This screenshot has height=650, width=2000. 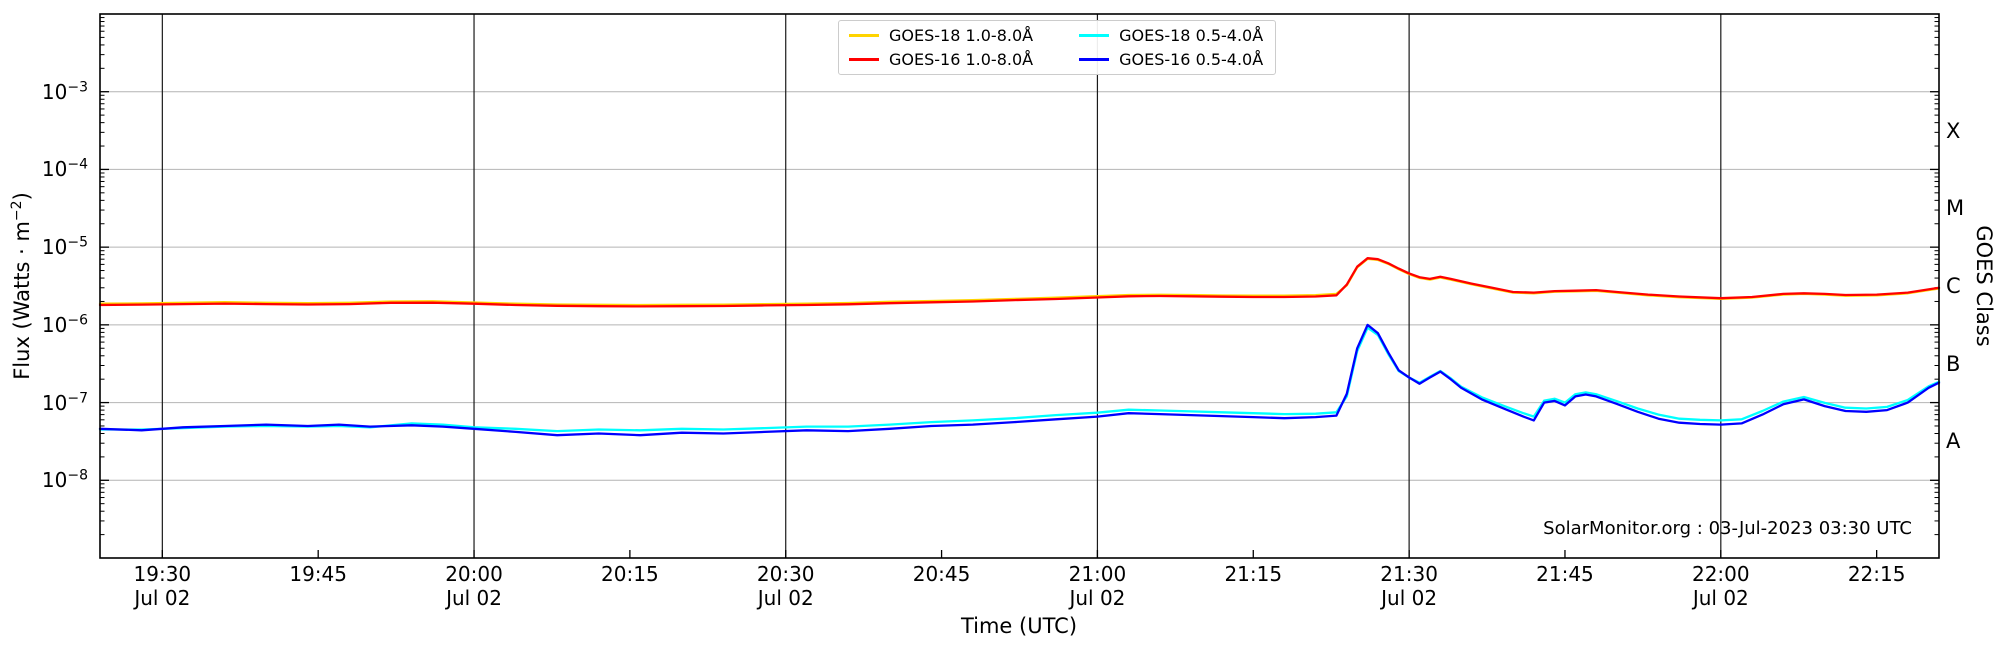 I want to click on legend-item: GOES-18 1.0-8.0Å, so click(x=941, y=35).